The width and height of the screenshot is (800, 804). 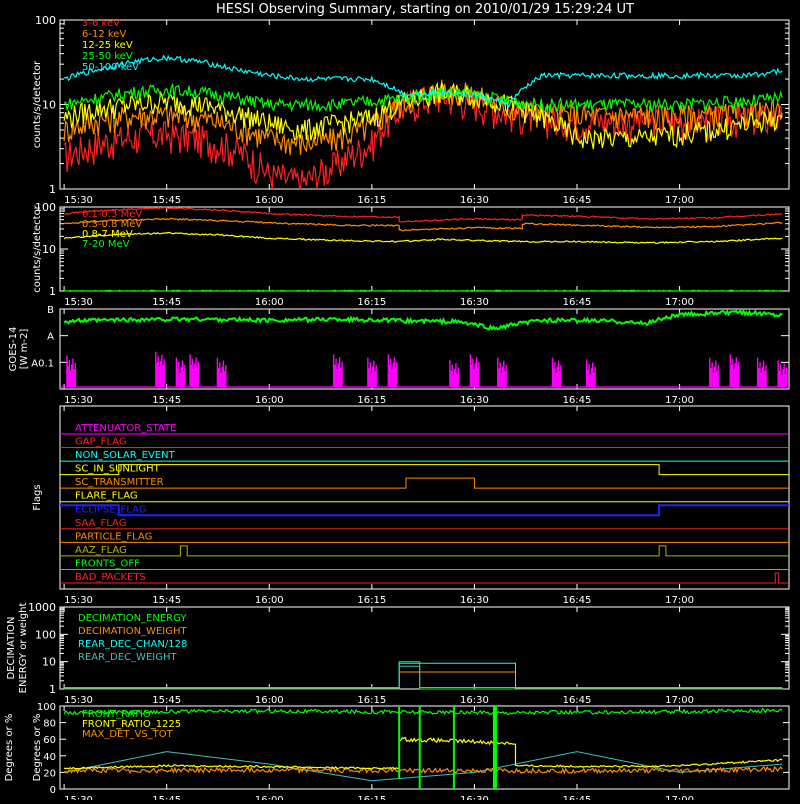 What do you see at coordinates (49, 724) in the screenshot?
I see `ratio-ytick-label: 80` at bounding box center [49, 724].